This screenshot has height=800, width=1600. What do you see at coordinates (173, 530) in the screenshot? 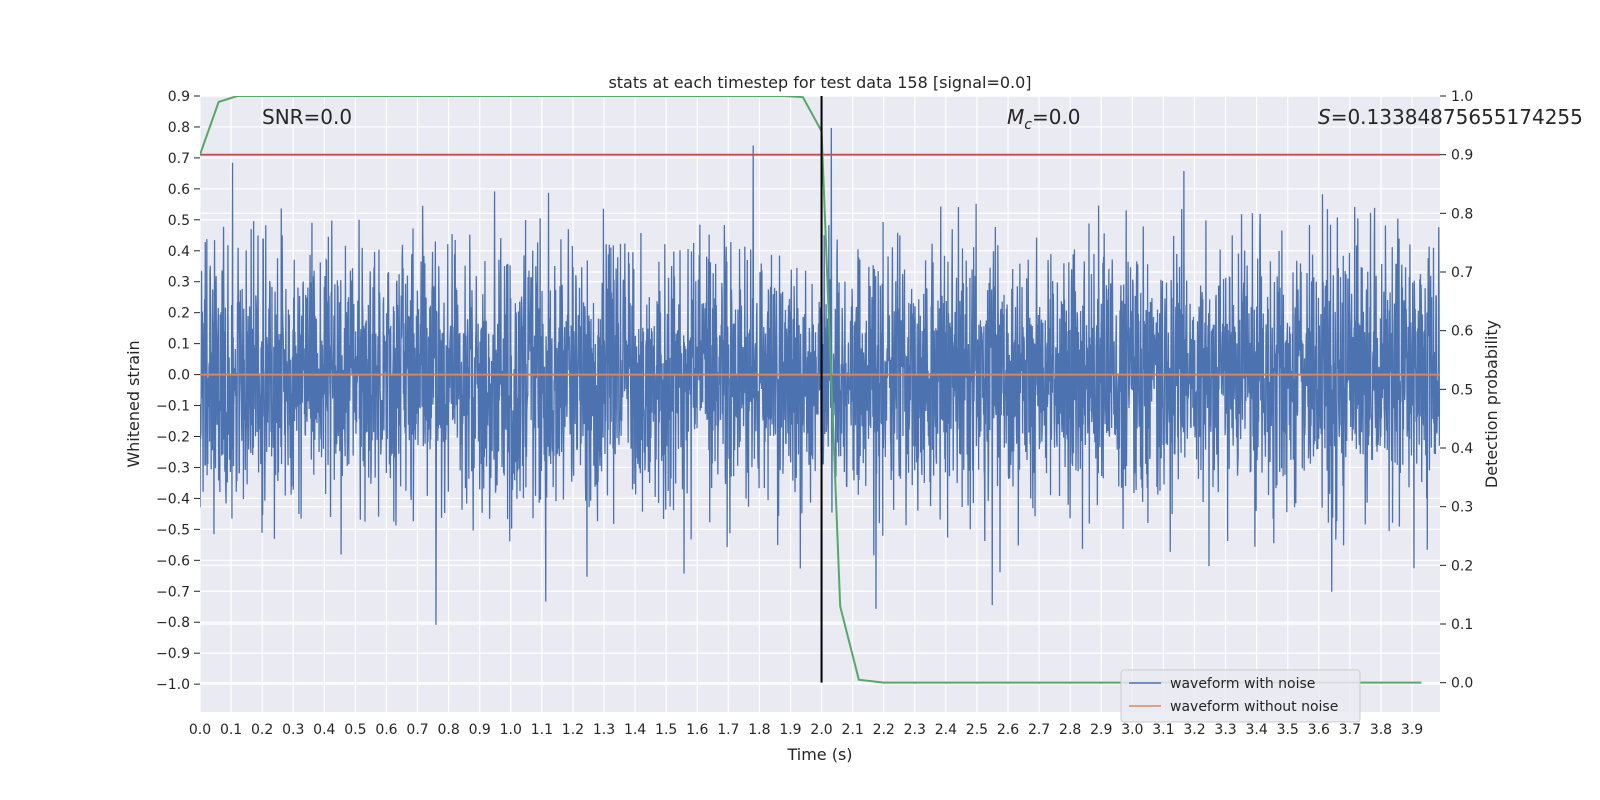
I see `y-tick-label: −0.5` at bounding box center [173, 530].